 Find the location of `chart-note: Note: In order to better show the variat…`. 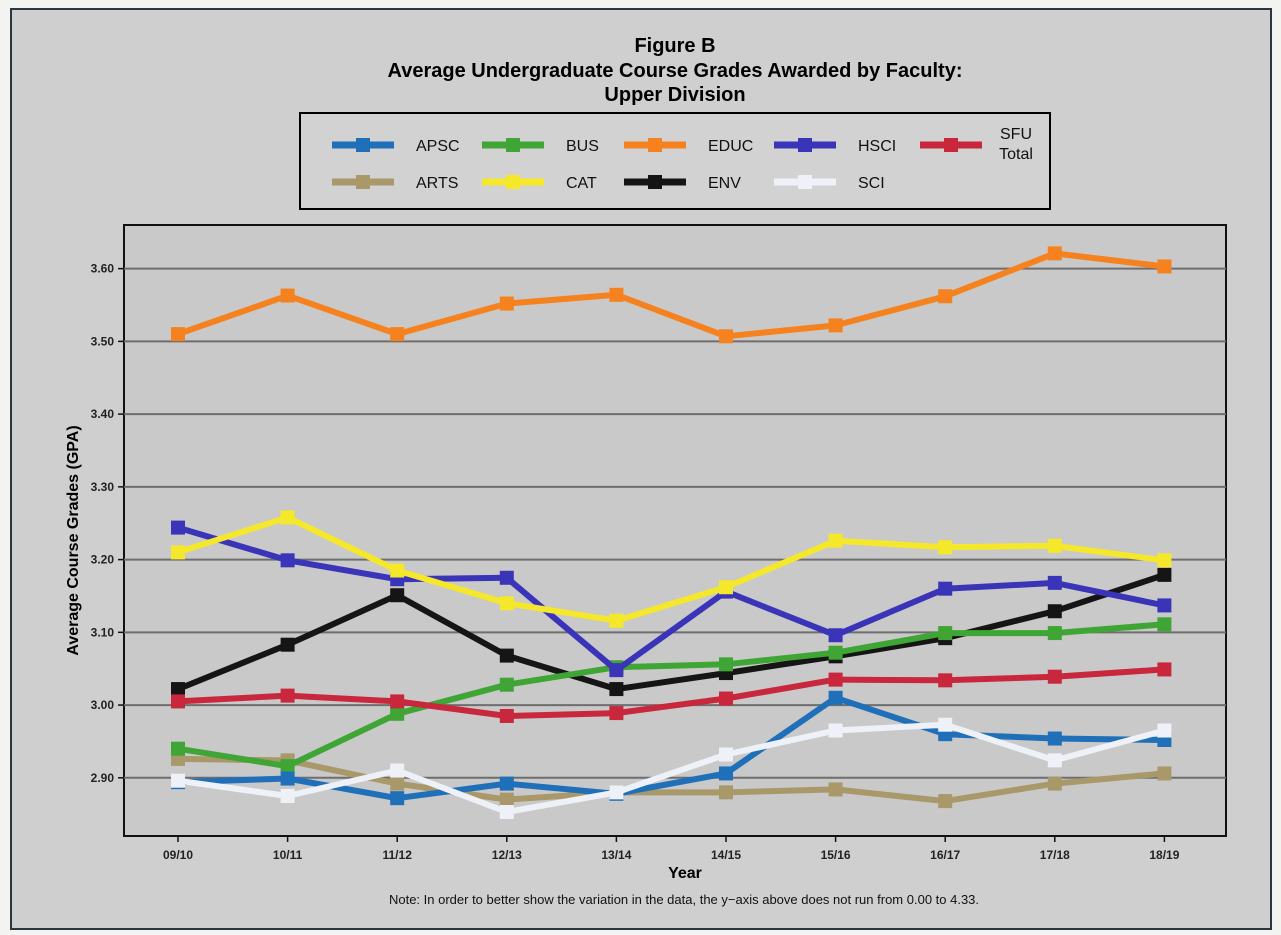

chart-note: Note: In order to better show the variat… is located at coordinates (684, 899).